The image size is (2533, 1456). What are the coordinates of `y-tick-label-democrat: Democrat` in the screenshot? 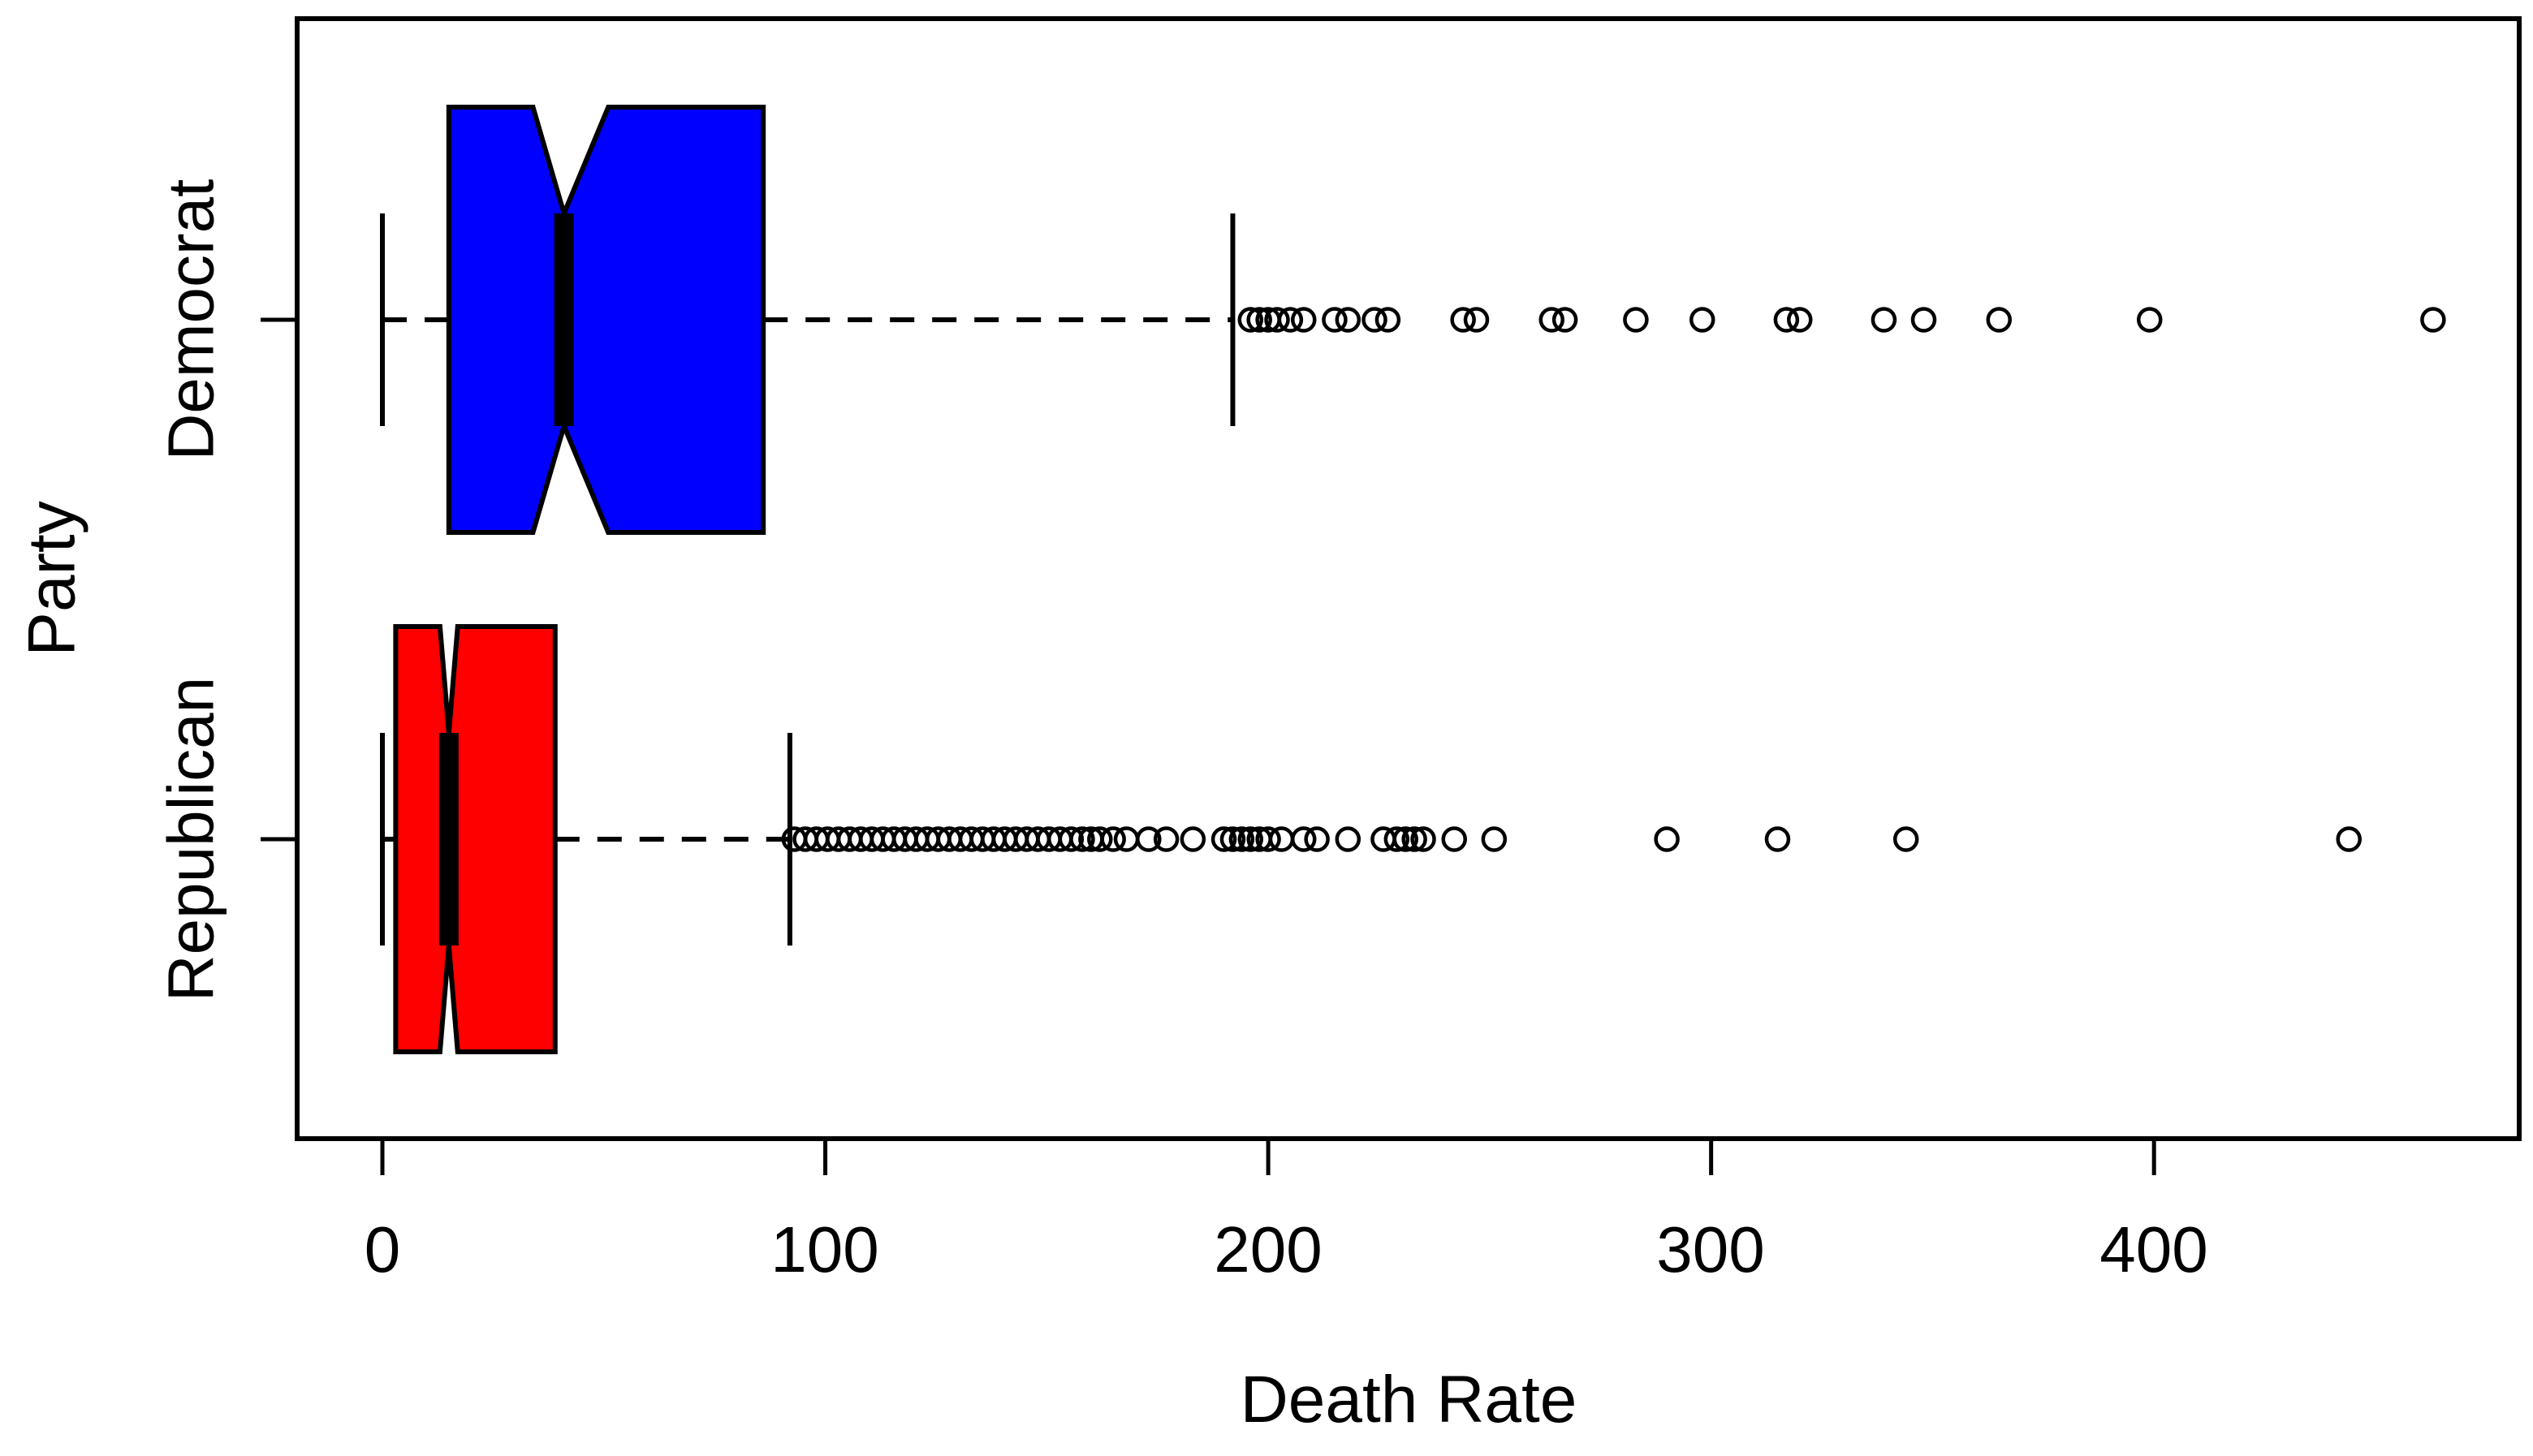 It's located at (191, 320).